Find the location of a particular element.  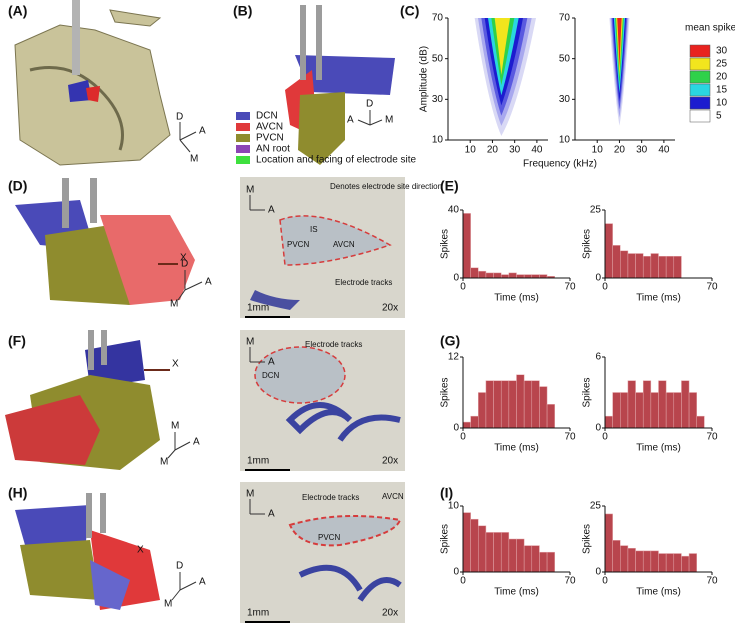

colorbar-label: 10 is located at coordinates (722, 103).